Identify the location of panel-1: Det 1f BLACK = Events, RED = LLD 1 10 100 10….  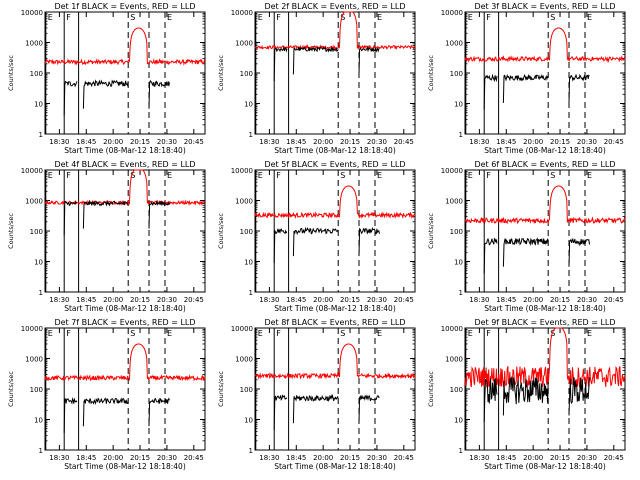
(106, 78).